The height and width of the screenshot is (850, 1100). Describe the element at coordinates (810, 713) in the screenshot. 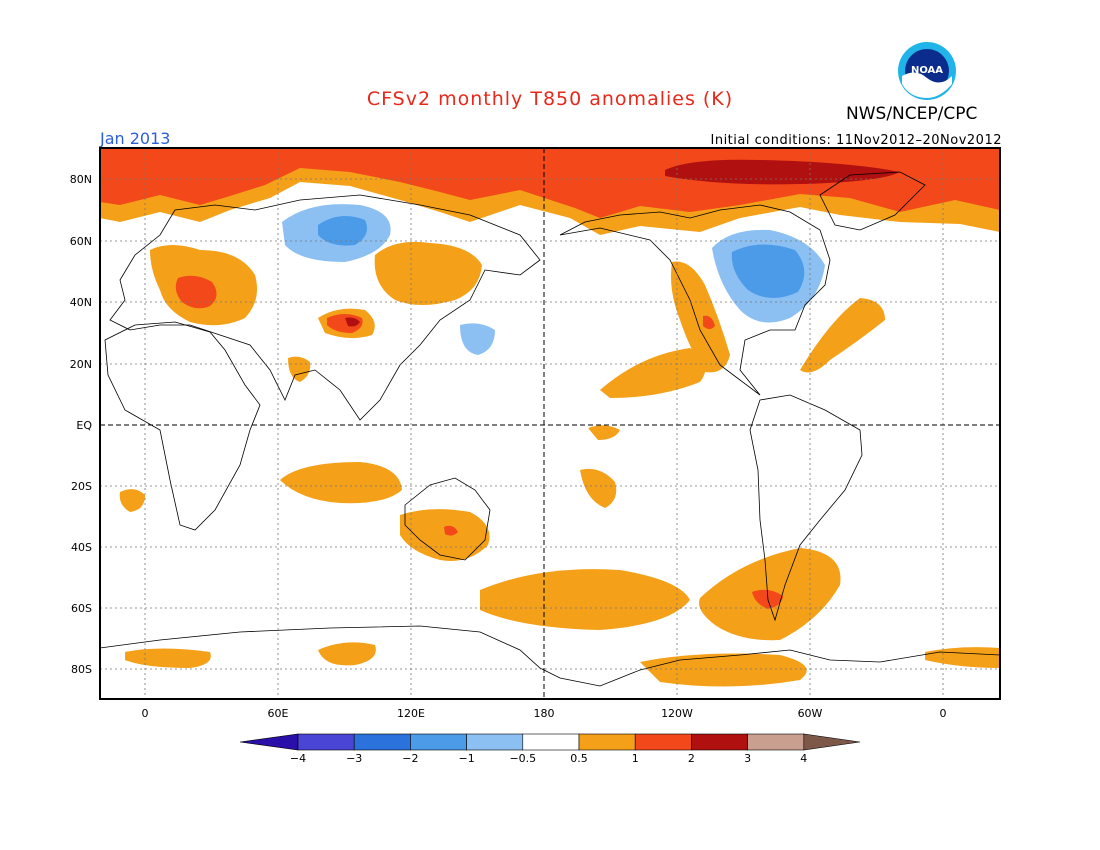

I see `lon-label: 60W` at that location.